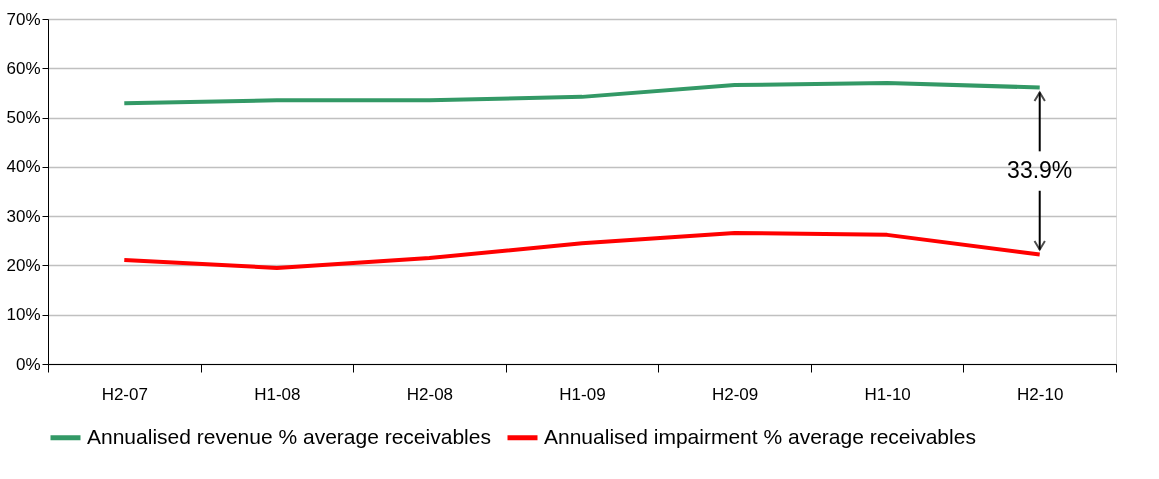 The width and height of the screenshot is (1159, 479). What do you see at coordinates (277, 394) in the screenshot?
I see `x-tick-label: H1-08` at bounding box center [277, 394].